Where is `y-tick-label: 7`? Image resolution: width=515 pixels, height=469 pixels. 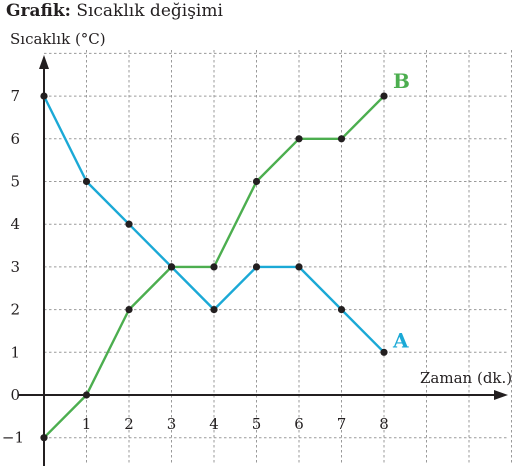
y-tick-label: 7 is located at coordinates (15, 96).